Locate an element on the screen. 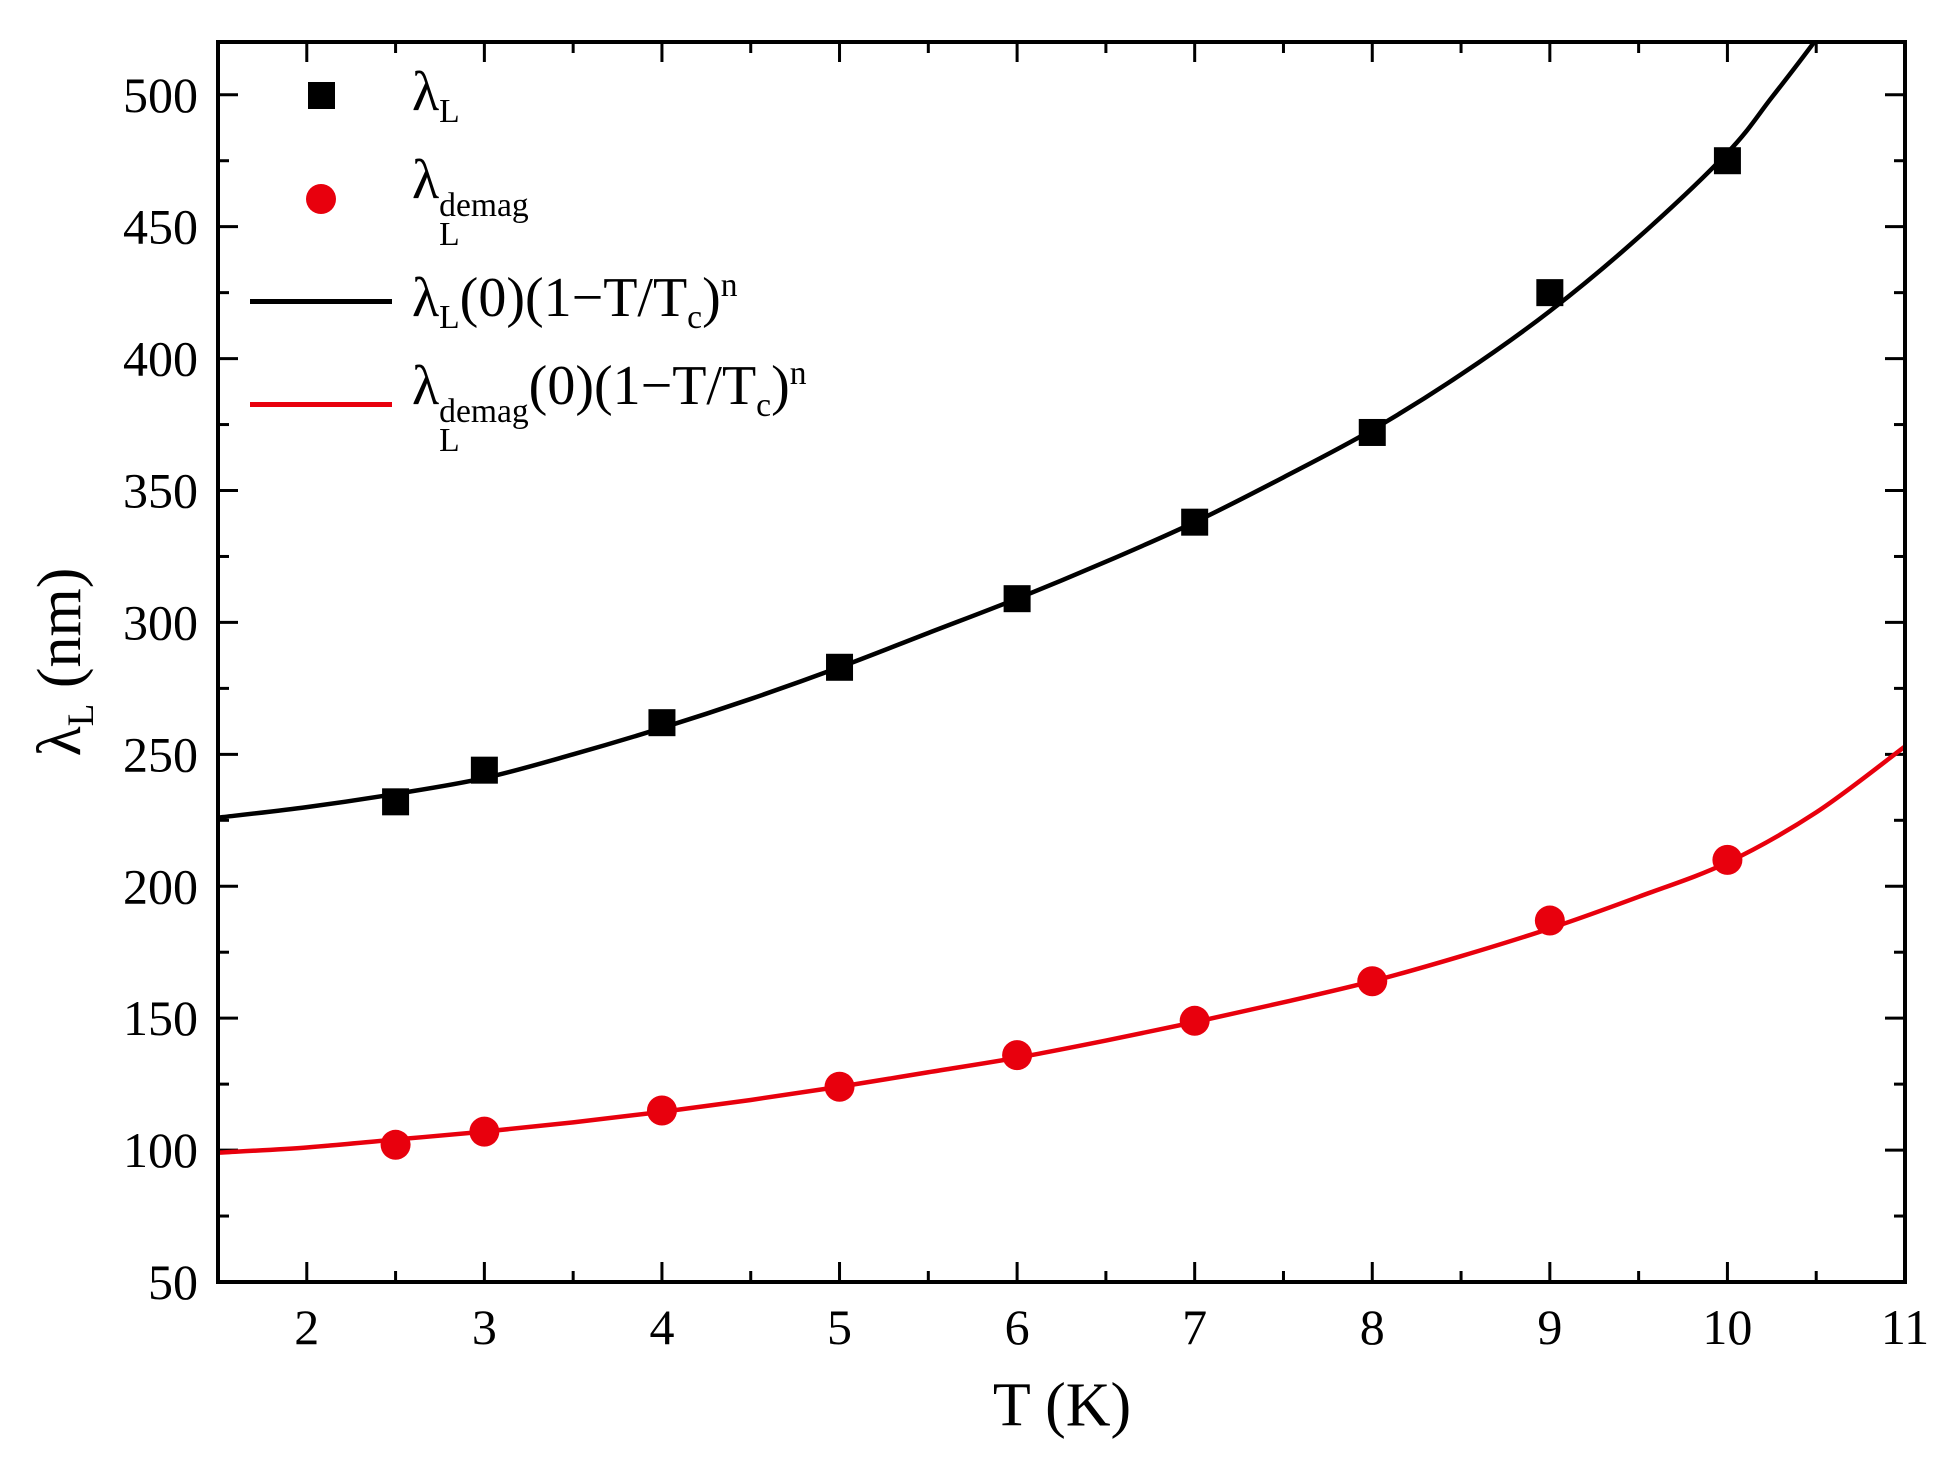 The image size is (1958, 1472). y-tick-label: 250 is located at coordinates (160, 754).